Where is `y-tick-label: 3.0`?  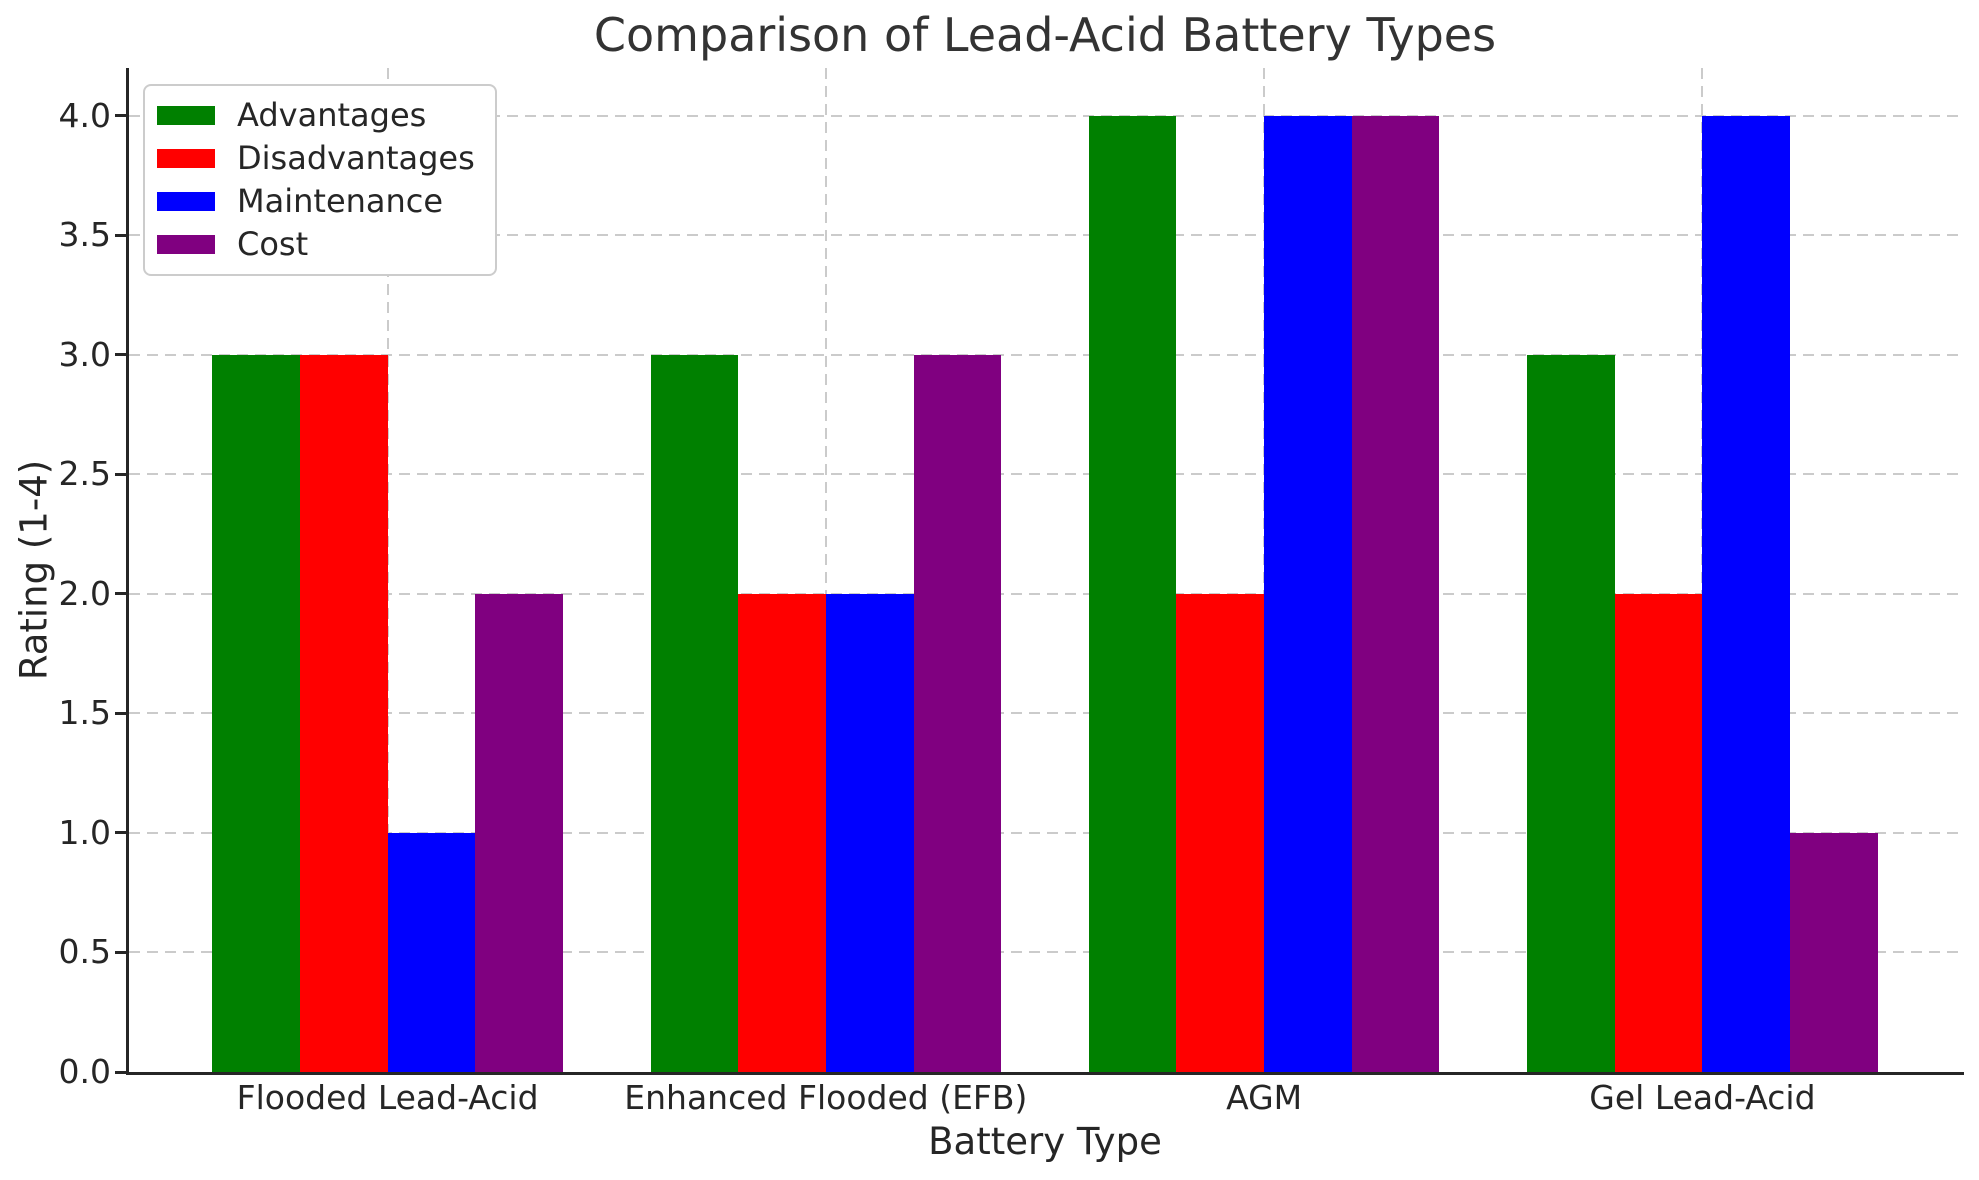
y-tick-label: 3.0 is located at coordinates (84, 354).